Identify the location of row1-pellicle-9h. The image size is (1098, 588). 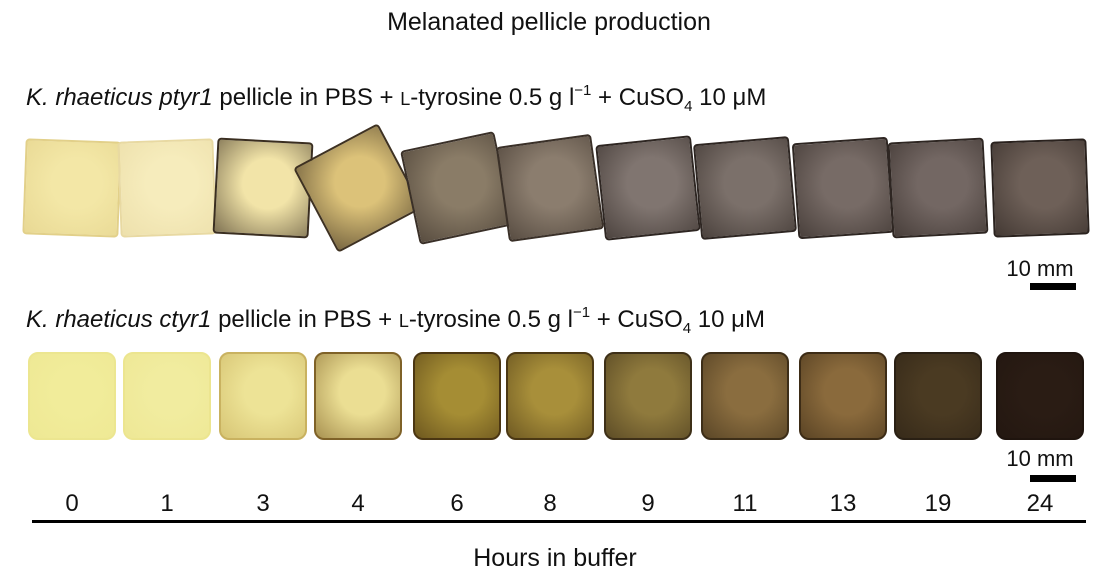
(648, 188).